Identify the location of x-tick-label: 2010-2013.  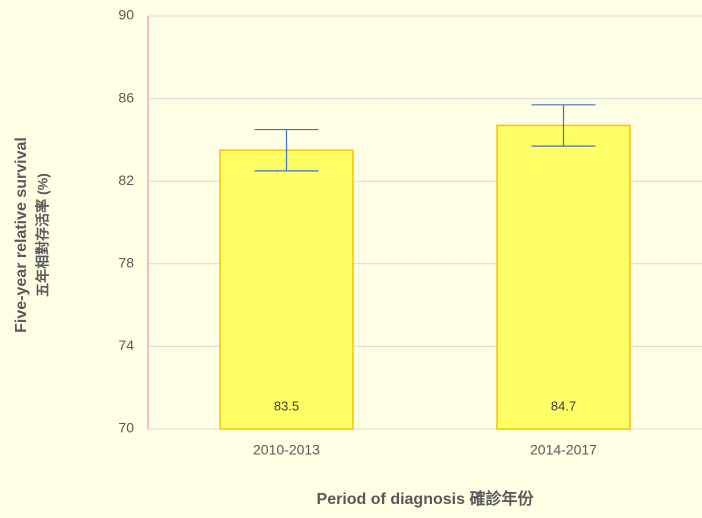
(286, 450).